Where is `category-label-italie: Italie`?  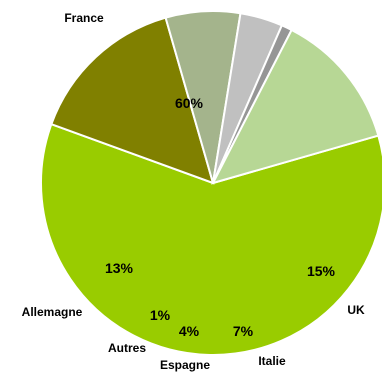
category-label-italie: Italie is located at coordinates (272, 361).